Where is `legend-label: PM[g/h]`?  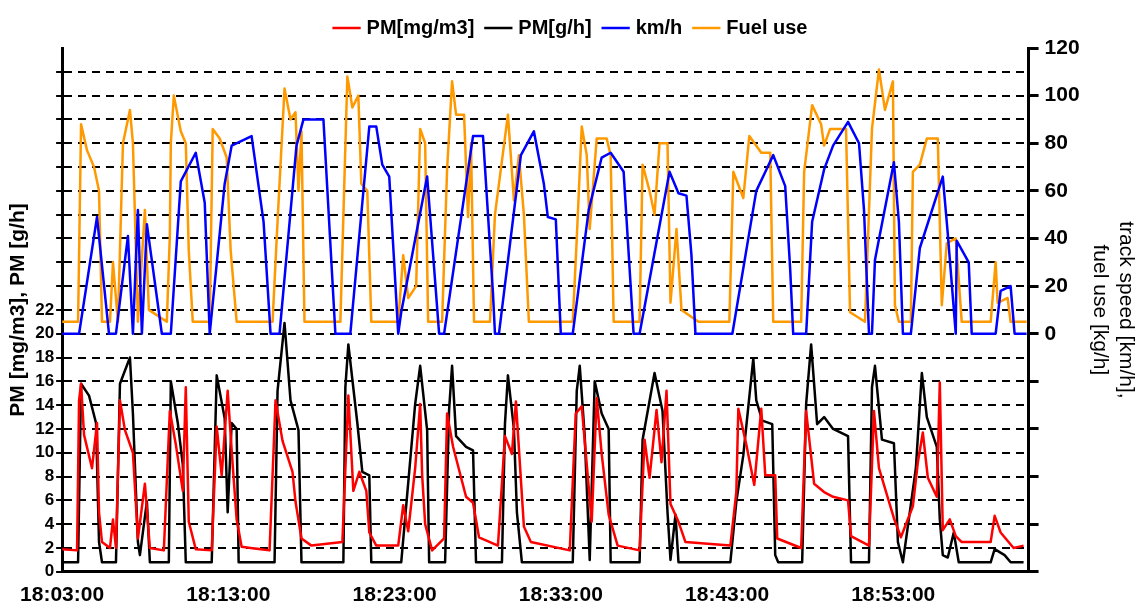
legend-label: PM[g/h] is located at coordinates (555, 26).